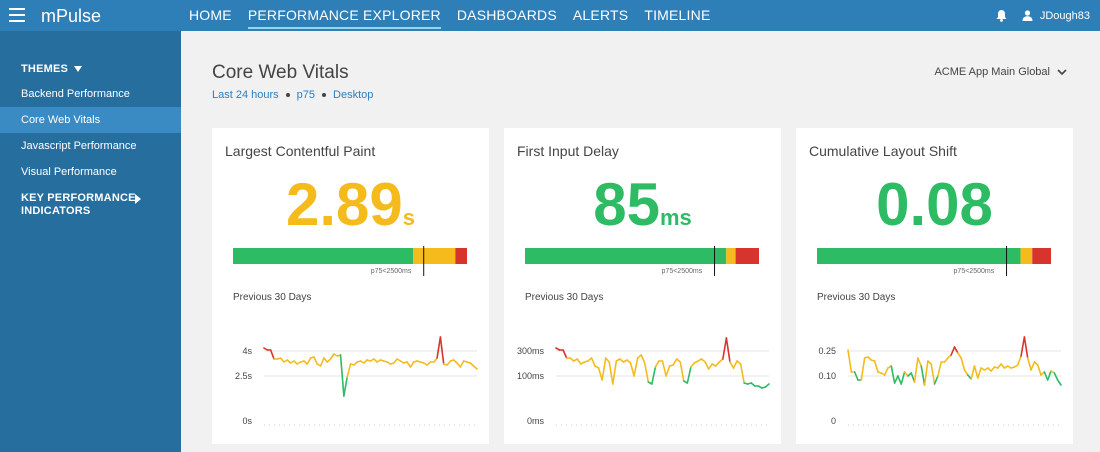 The image size is (1100, 452). What do you see at coordinates (244, 376) in the screenshot?
I see `y-tick-label: 2.5s` at bounding box center [244, 376].